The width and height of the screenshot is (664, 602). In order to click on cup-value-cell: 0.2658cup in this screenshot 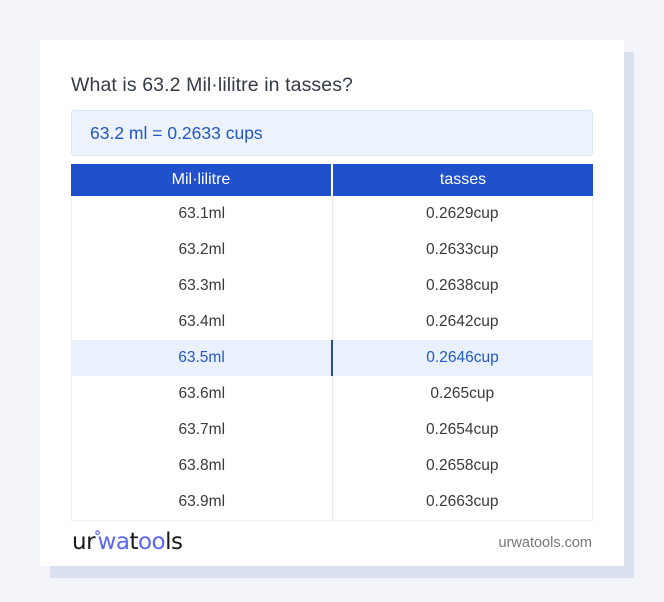, I will do `click(462, 465)`.